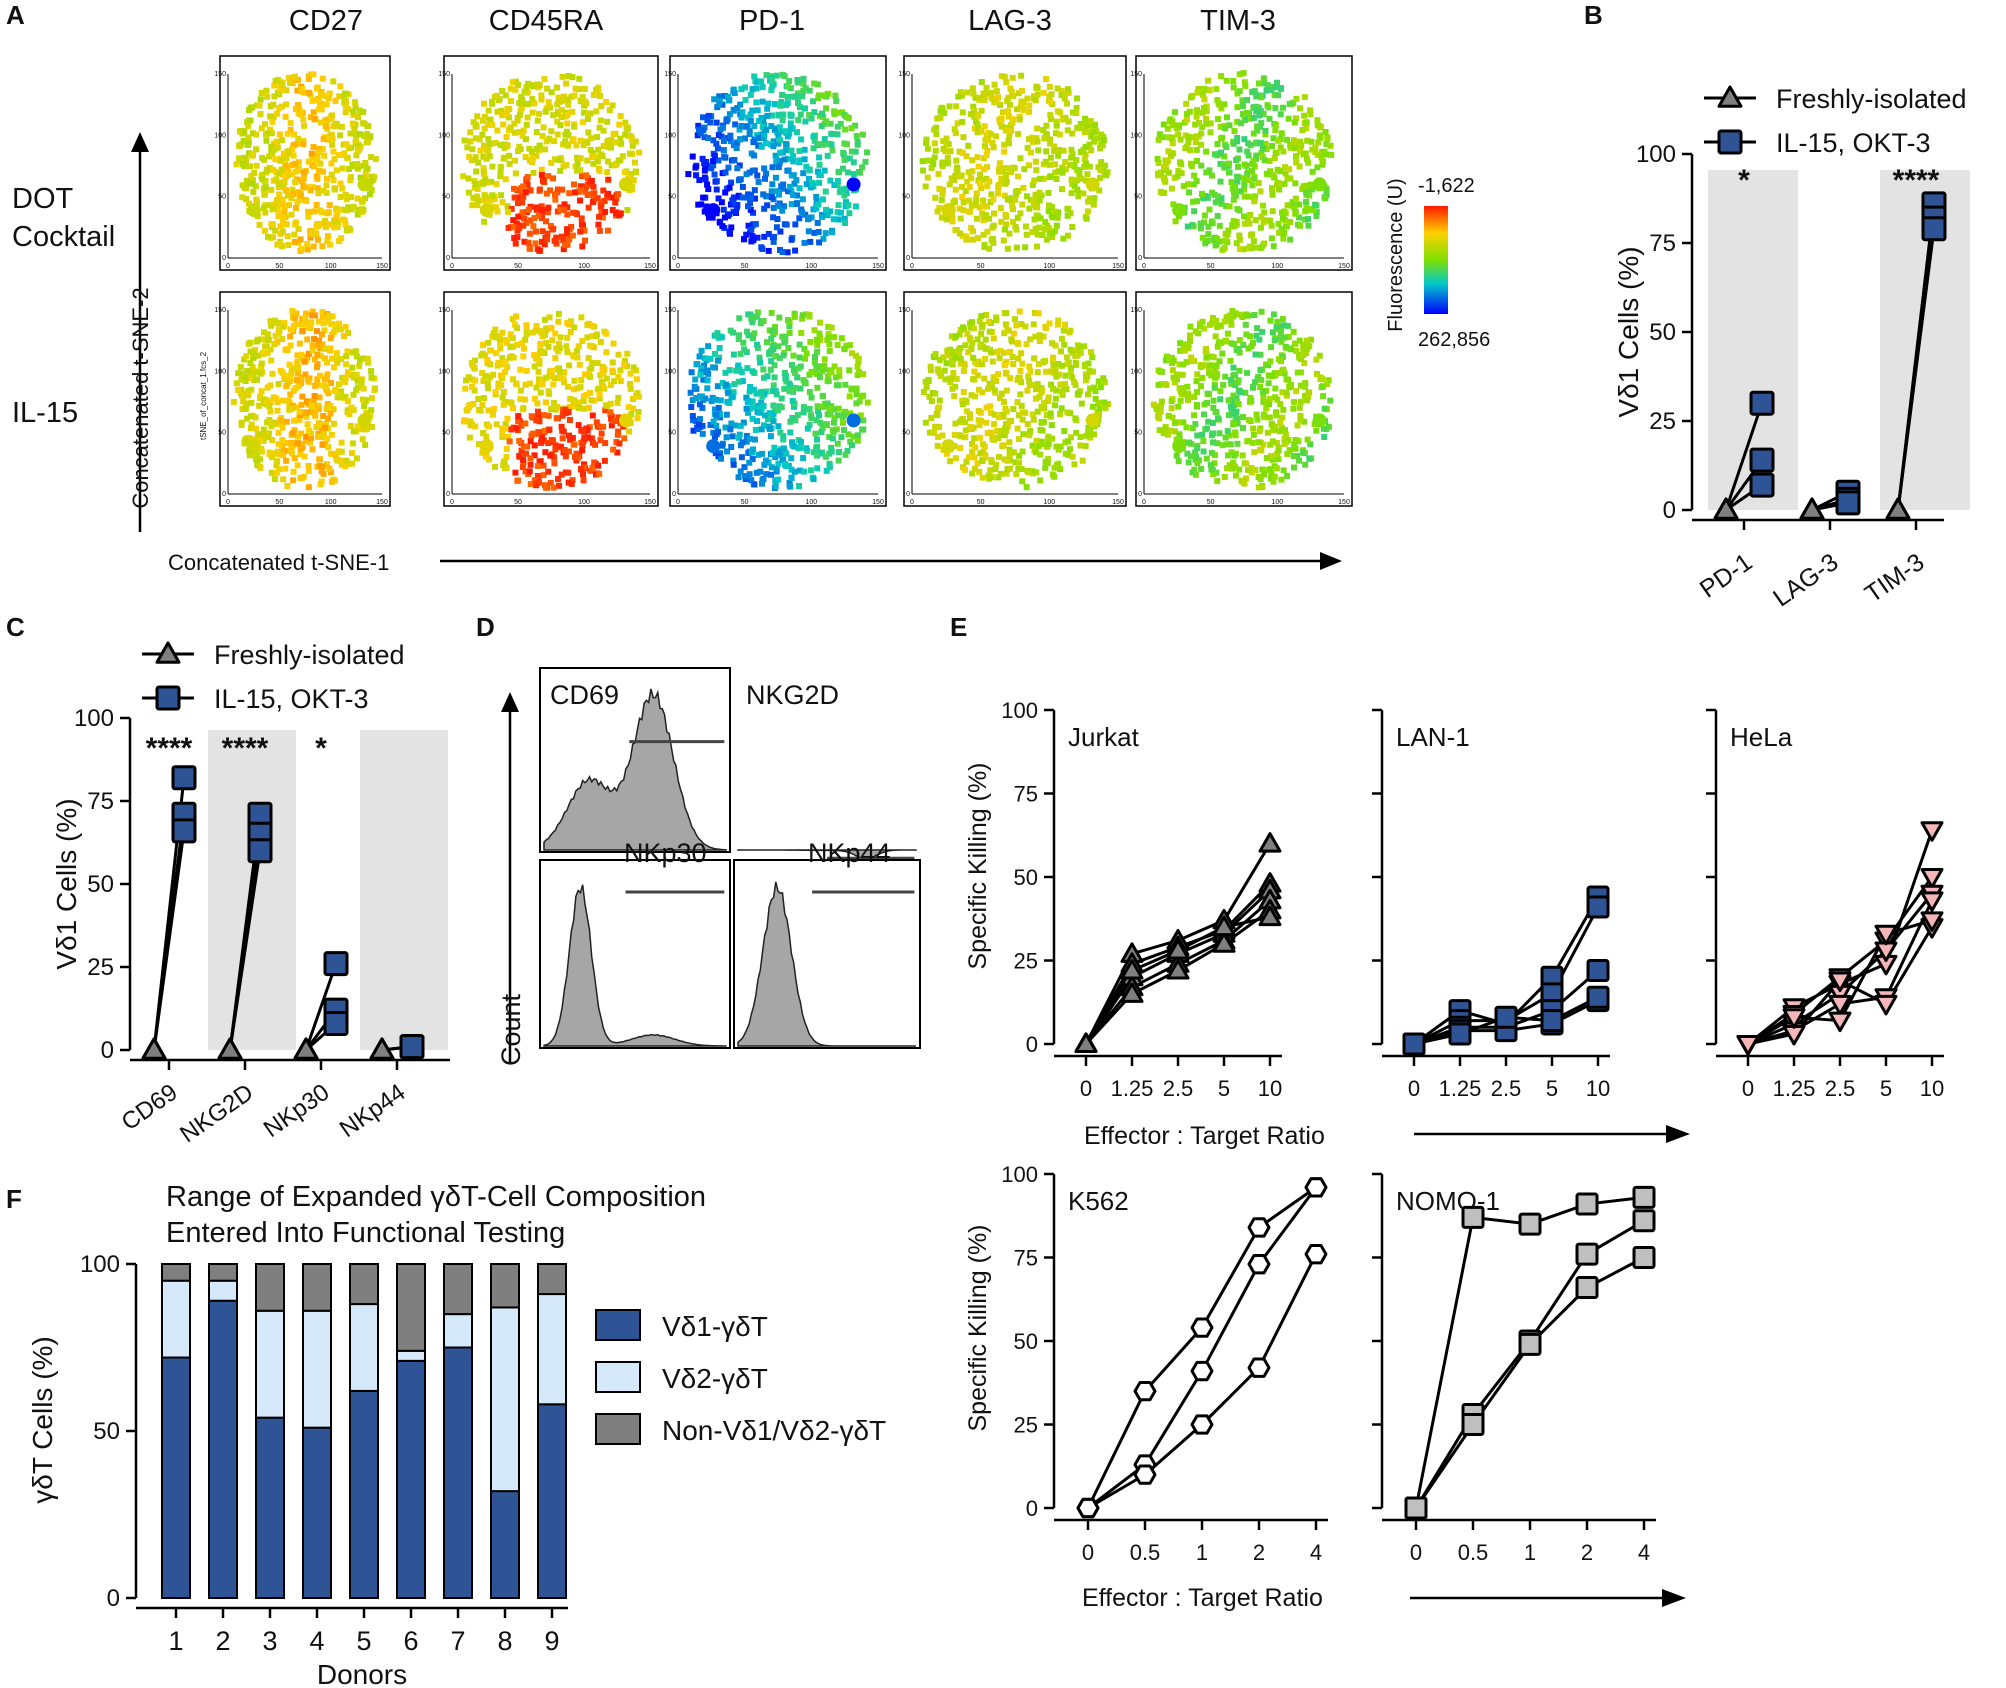 This screenshot has width=2006, height=1688. Describe the element at coordinates (224, 494) in the screenshot. I see `tsne-y-tick-label: 0` at that location.